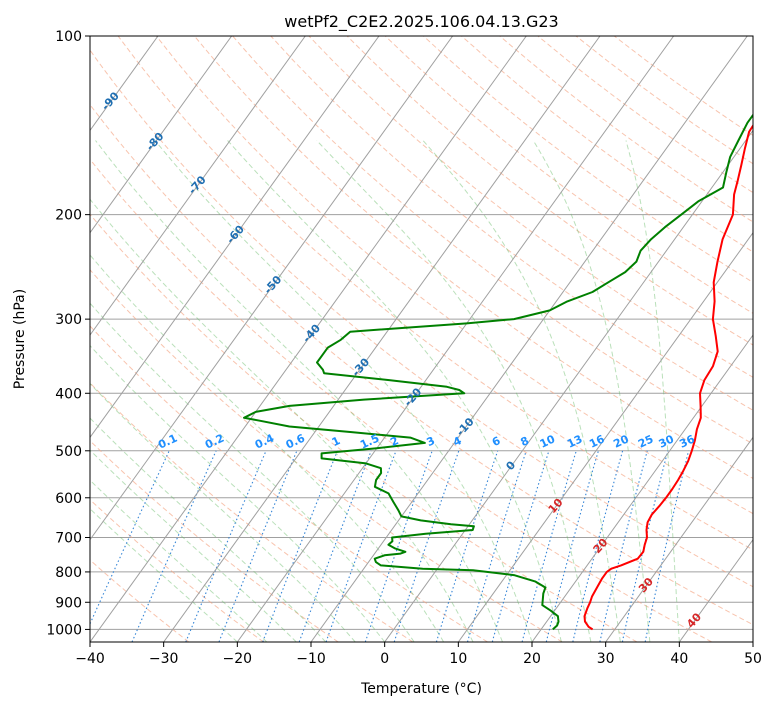 This screenshot has height=708, width=775. Describe the element at coordinates (68, 320) in the screenshot. I see `y-tick-label: 300` at that location.